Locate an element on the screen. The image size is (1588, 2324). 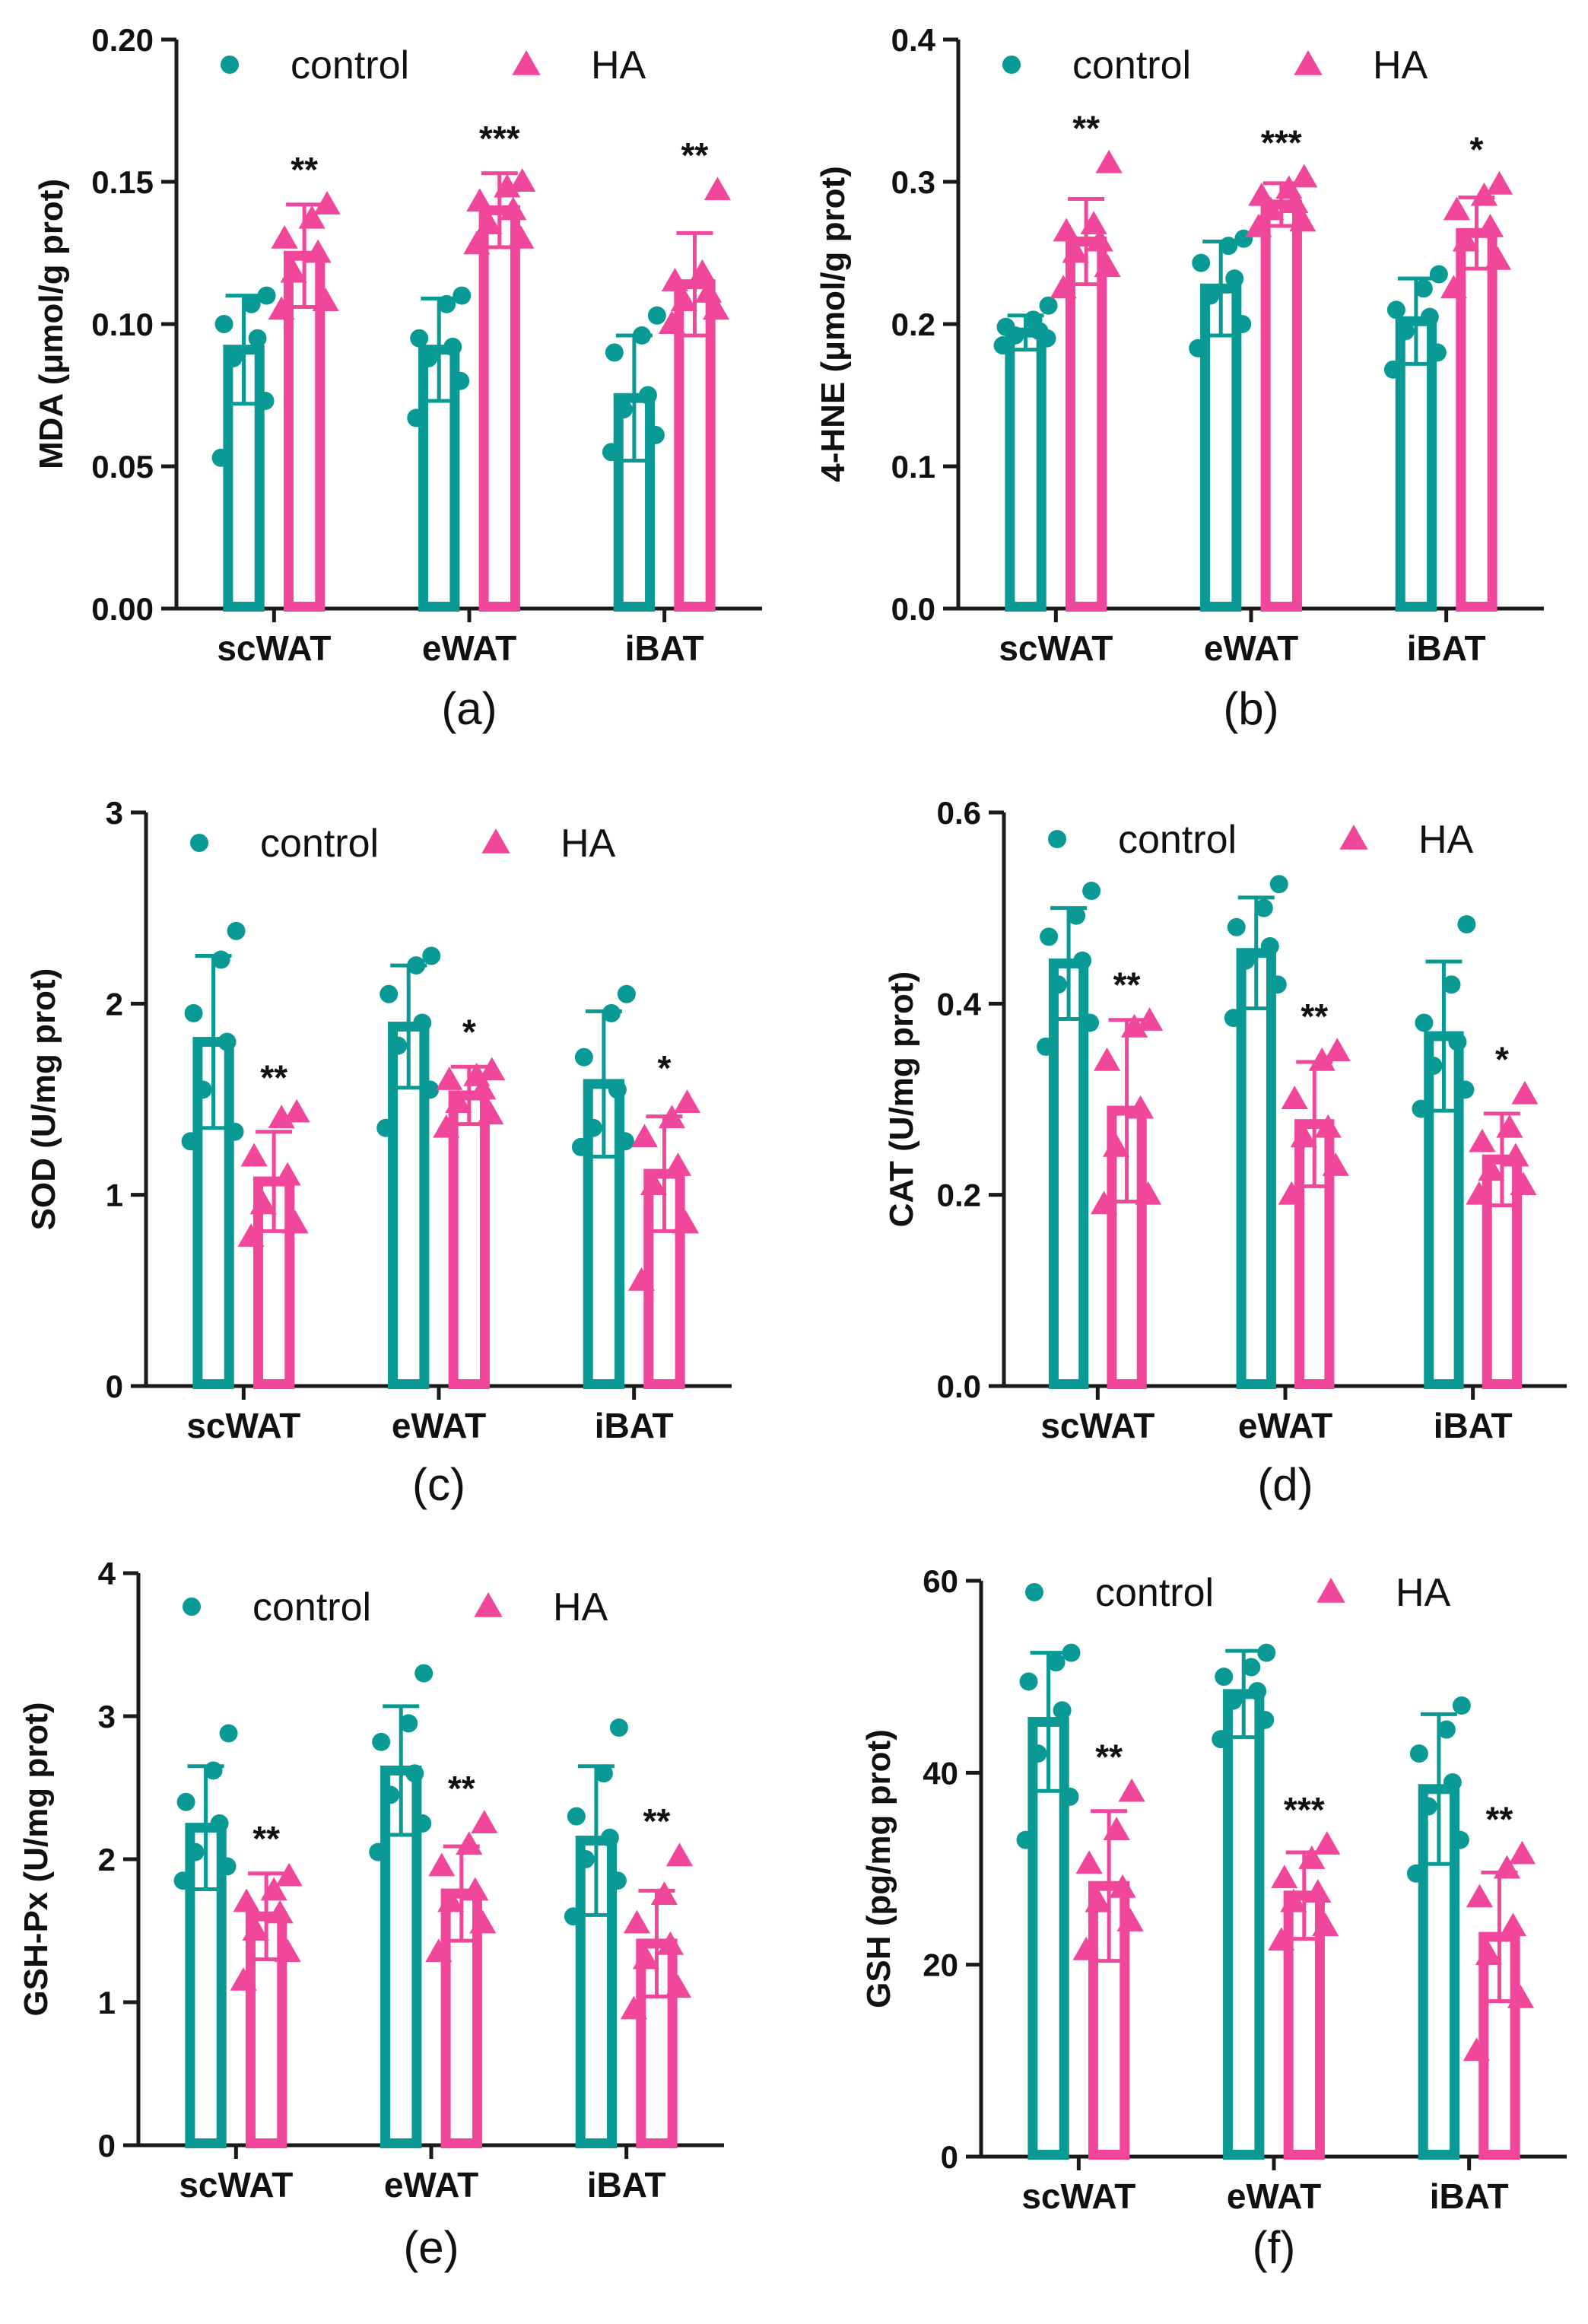
y-tick-label: 0.15 is located at coordinates (123, 182).